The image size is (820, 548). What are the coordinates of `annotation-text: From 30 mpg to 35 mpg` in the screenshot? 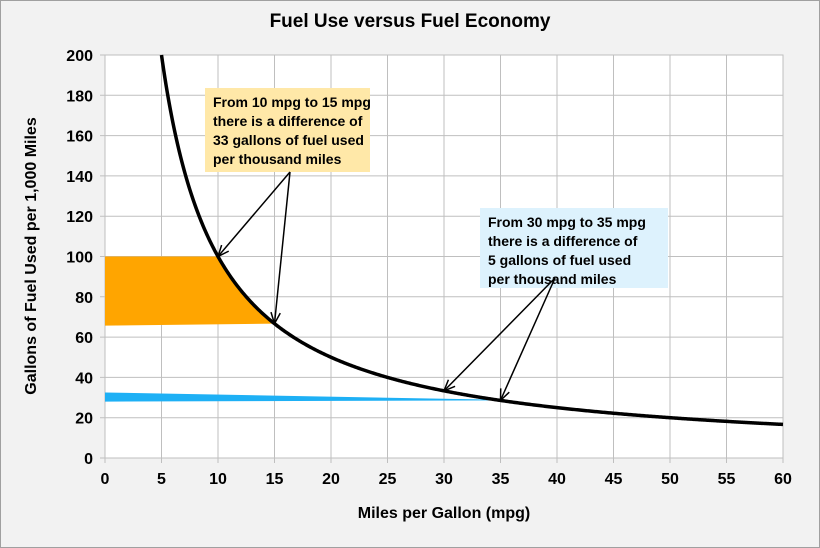 It's located at (567, 222).